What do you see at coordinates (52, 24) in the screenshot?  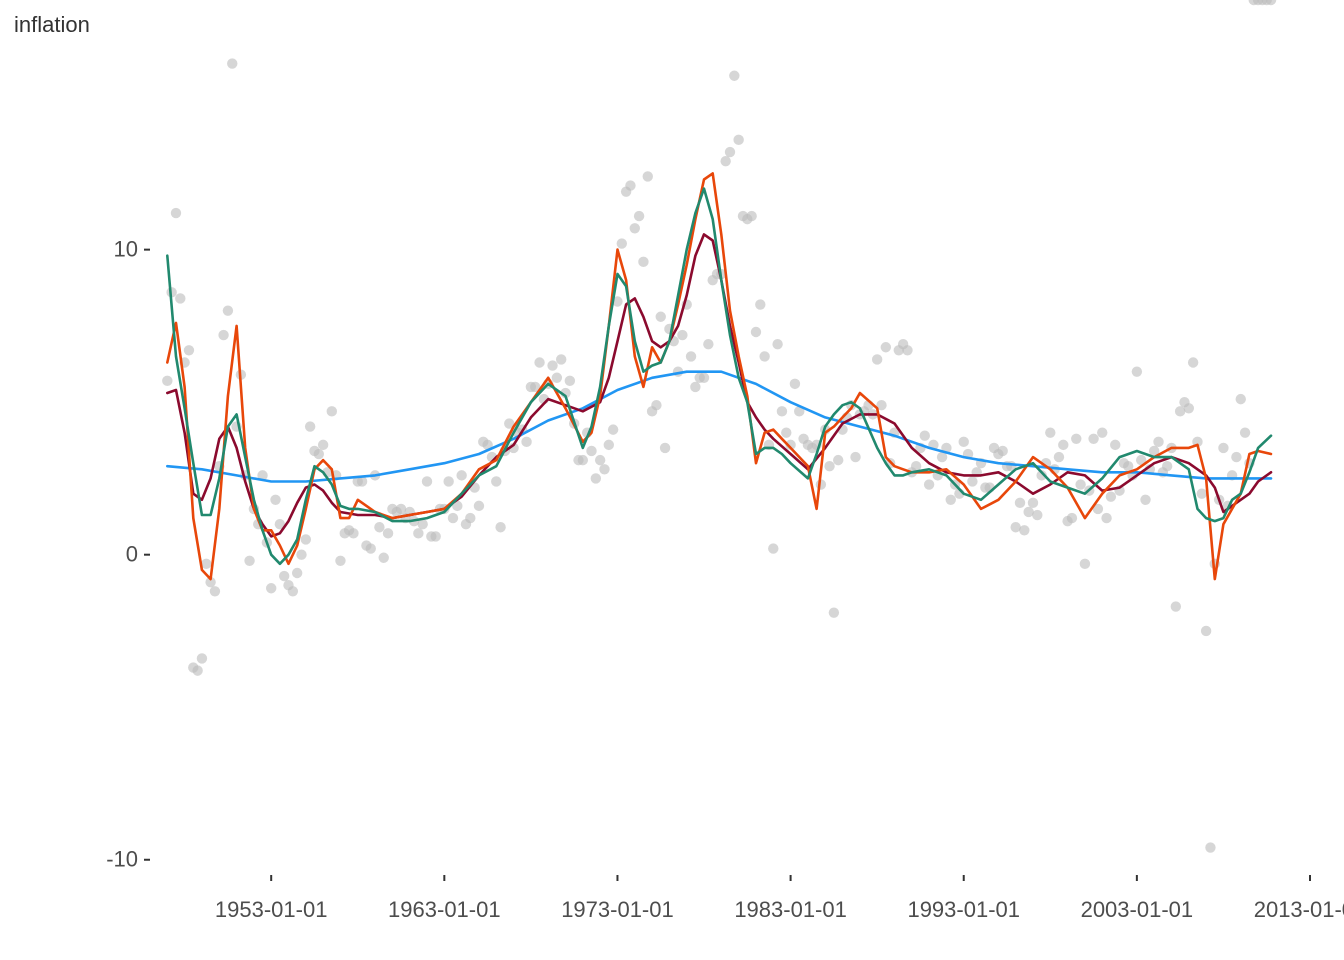 I see `y-axis-label: inflation` at bounding box center [52, 24].